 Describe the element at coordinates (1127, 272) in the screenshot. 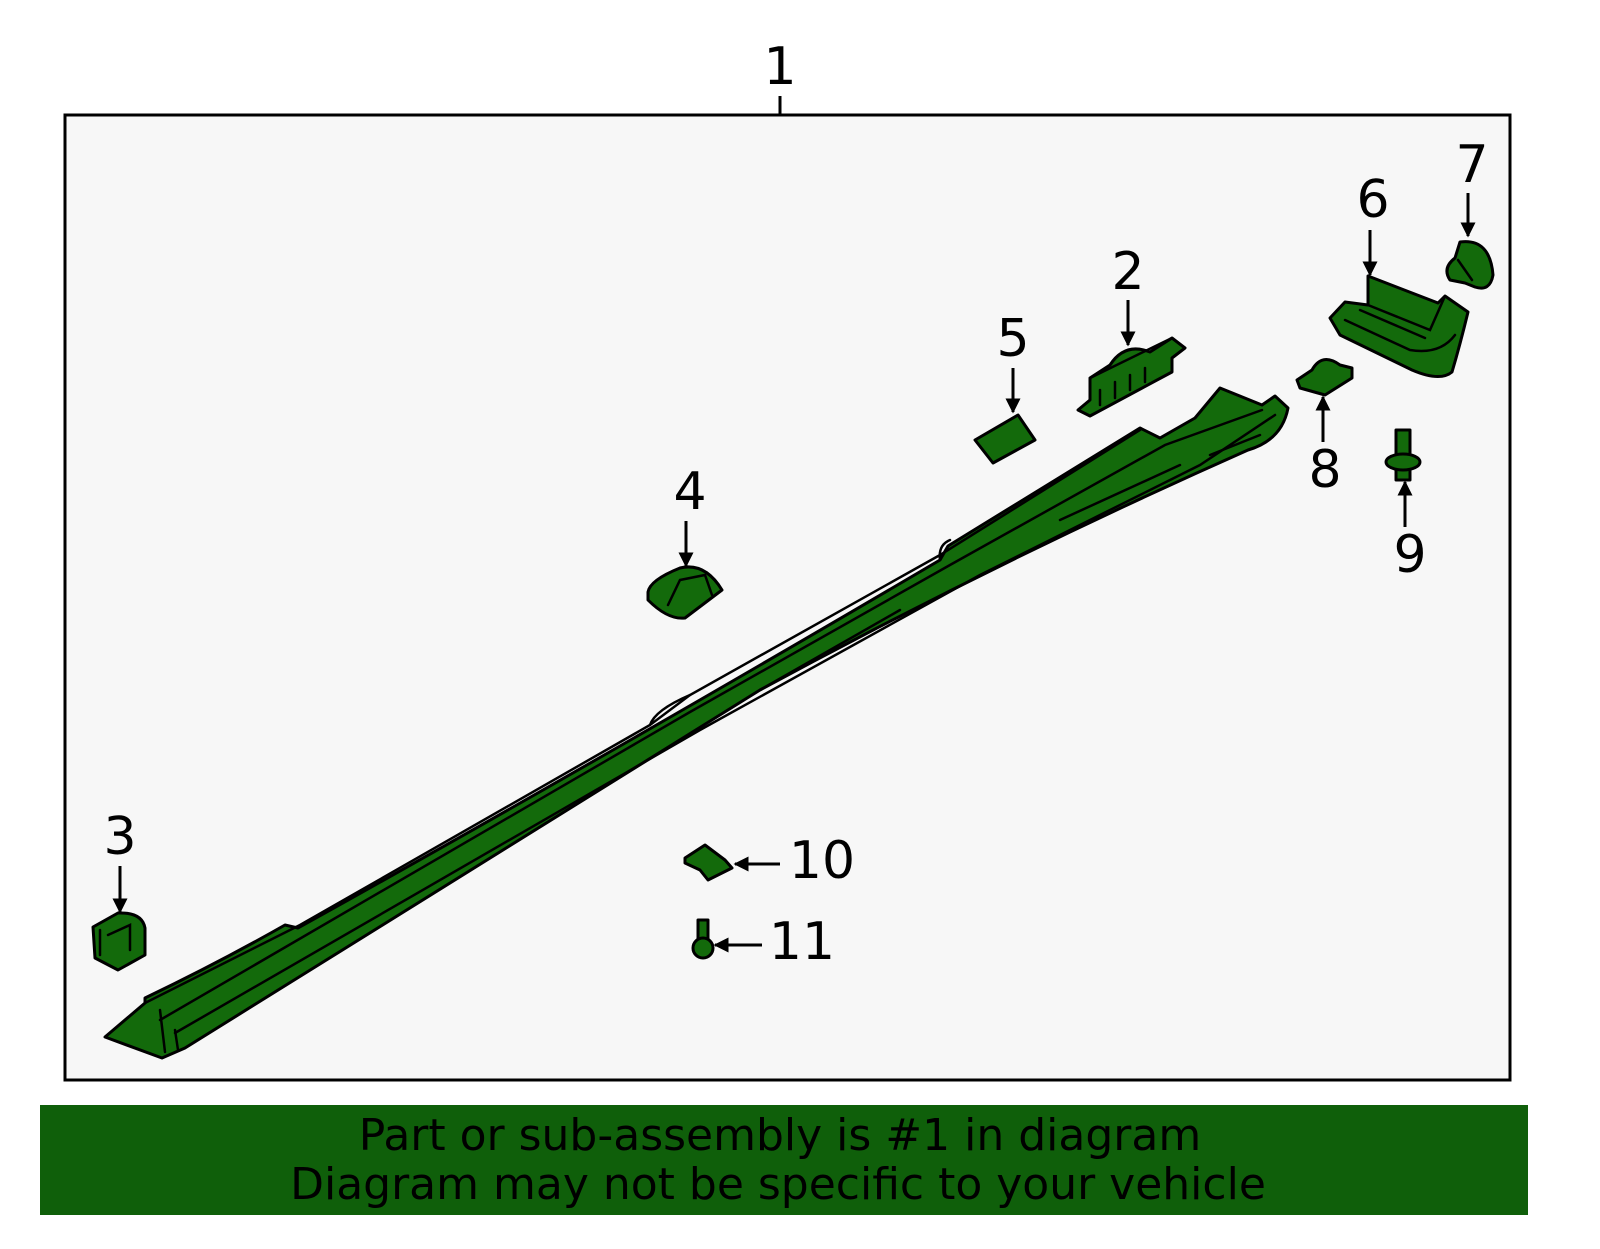

I see `callout-label: 2` at that location.